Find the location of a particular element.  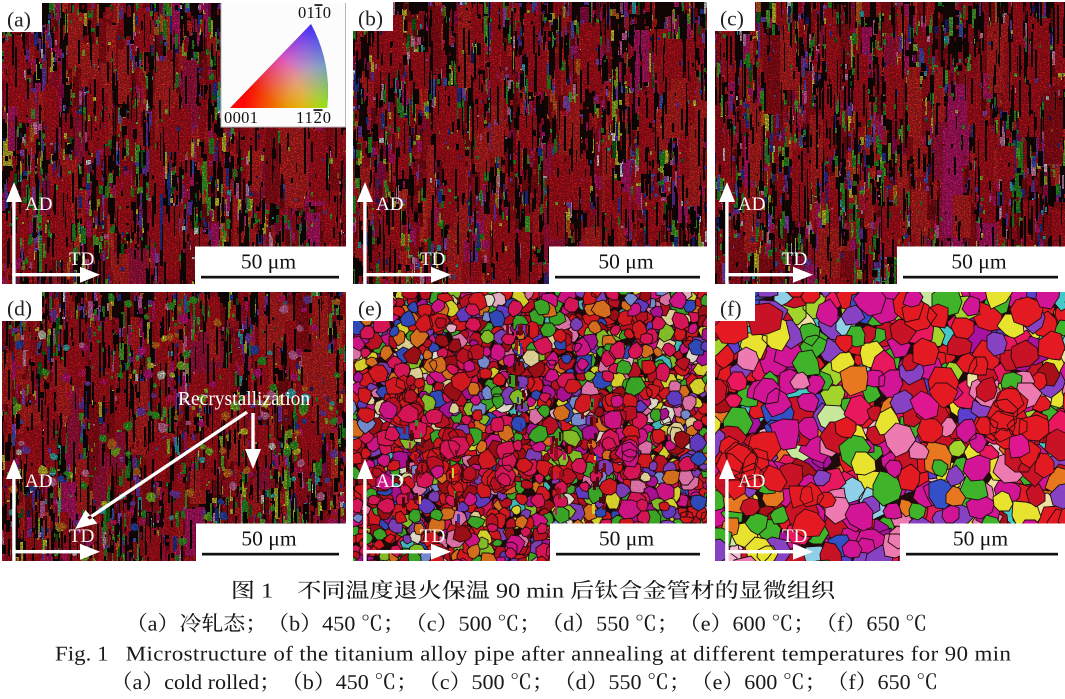

svg-text: (c) is located at coordinates (732, 19).